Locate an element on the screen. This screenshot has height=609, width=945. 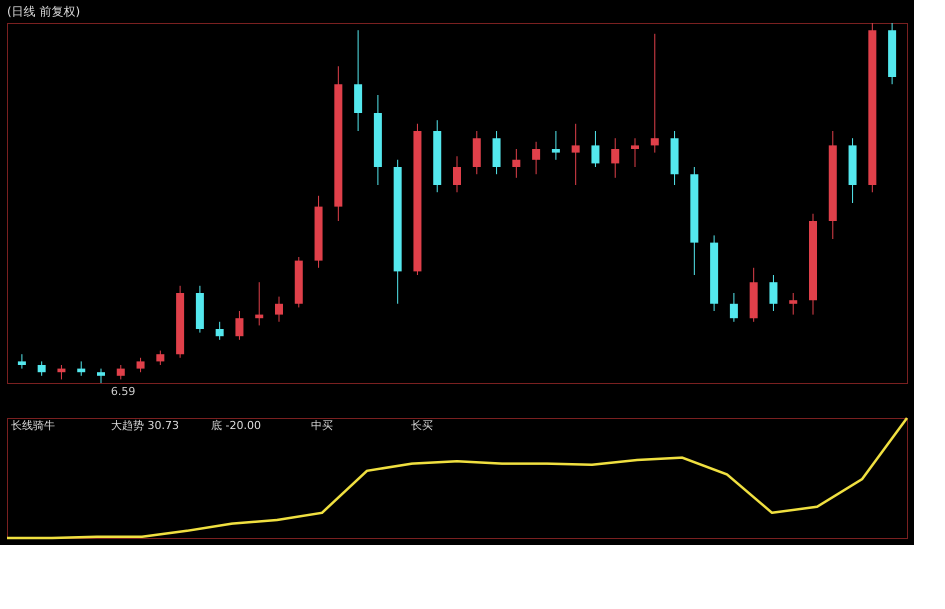
annotation: 长买 is located at coordinates (422, 425).